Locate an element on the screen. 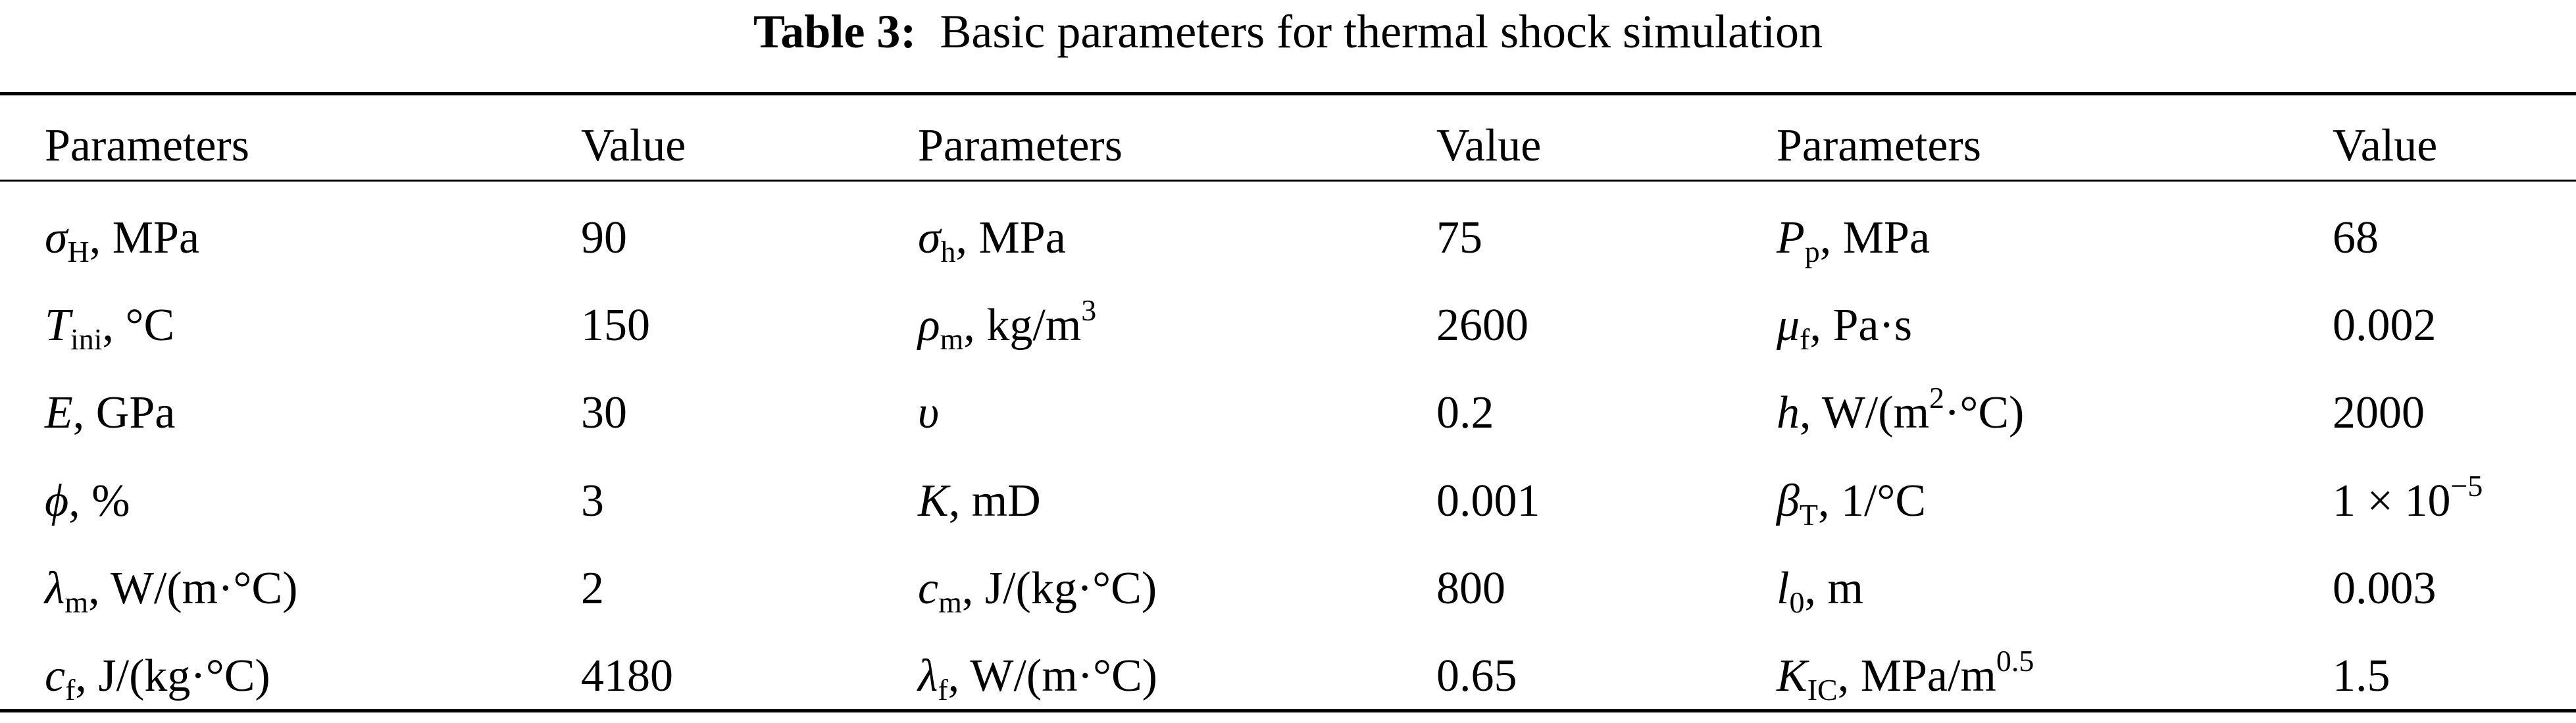  table-cell: 2600 is located at coordinates (1482, 325).